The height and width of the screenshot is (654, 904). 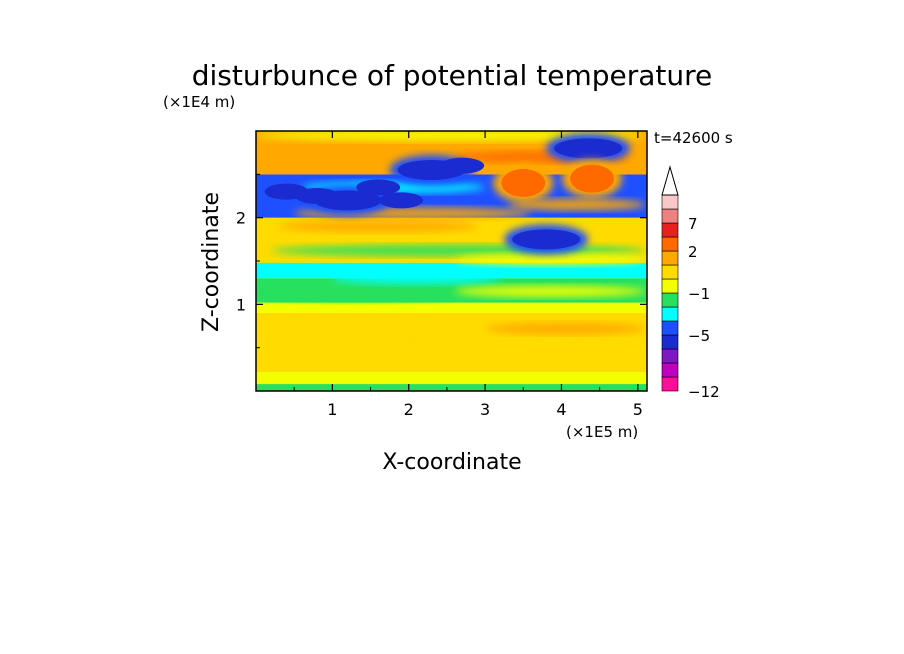 What do you see at coordinates (561, 409) in the screenshot?
I see `x-tick-label: 4` at bounding box center [561, 409].